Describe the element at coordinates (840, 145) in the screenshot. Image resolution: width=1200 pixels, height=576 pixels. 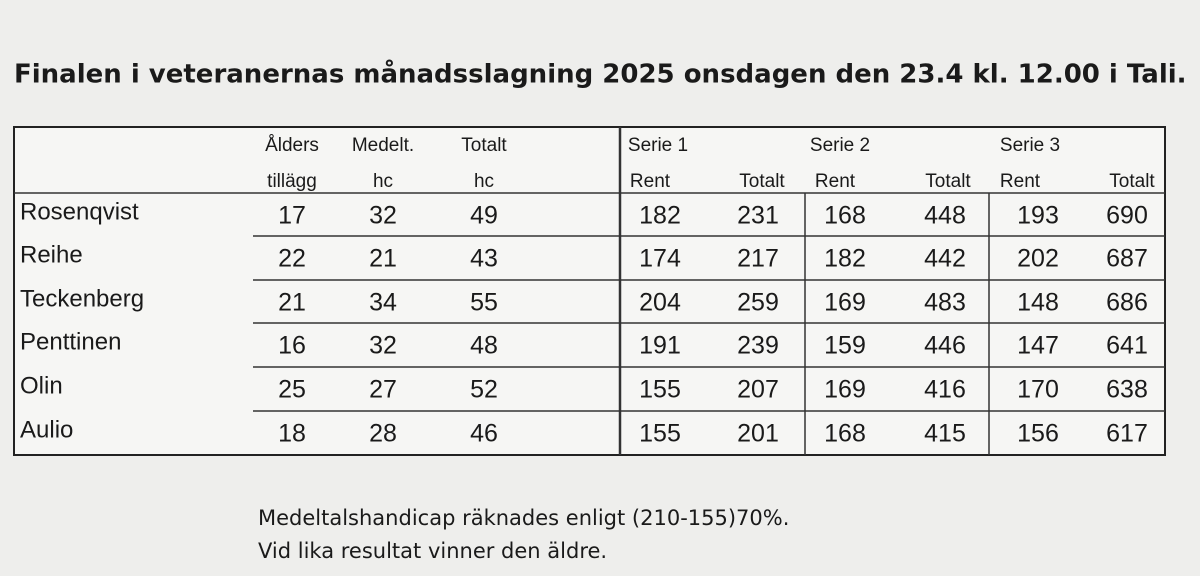
I see `header-label: Serie 2` at that location.